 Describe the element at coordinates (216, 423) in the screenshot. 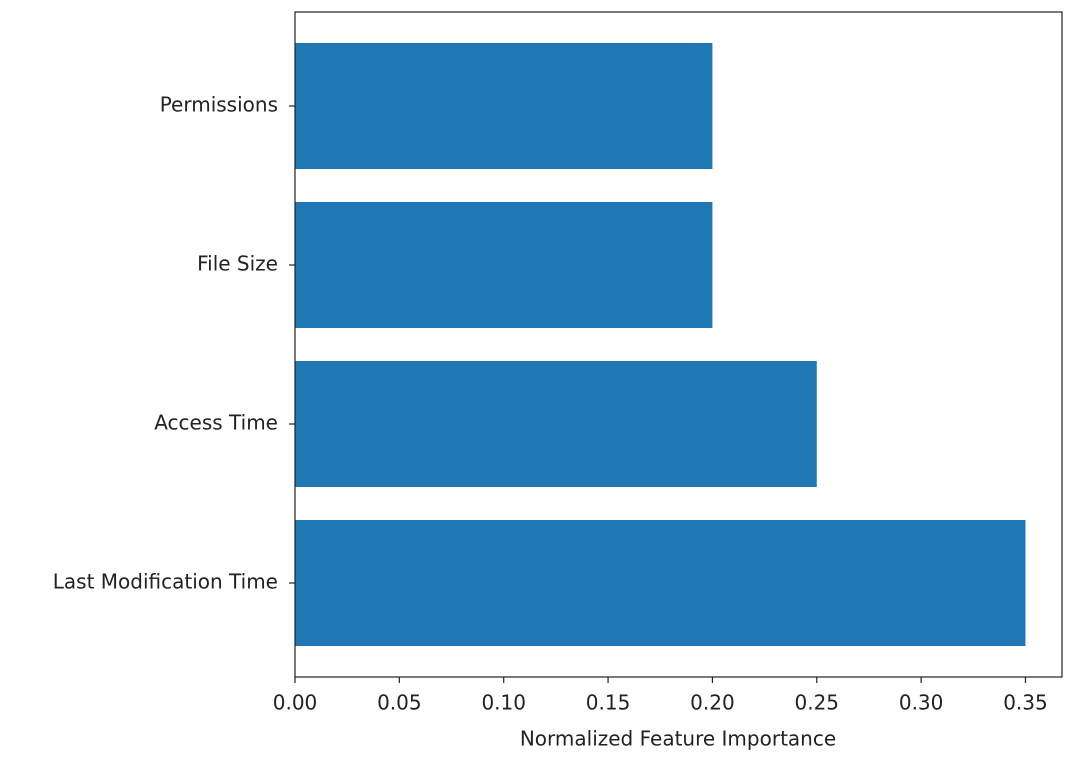

I see `y-tick-label: Access Time` at that location.